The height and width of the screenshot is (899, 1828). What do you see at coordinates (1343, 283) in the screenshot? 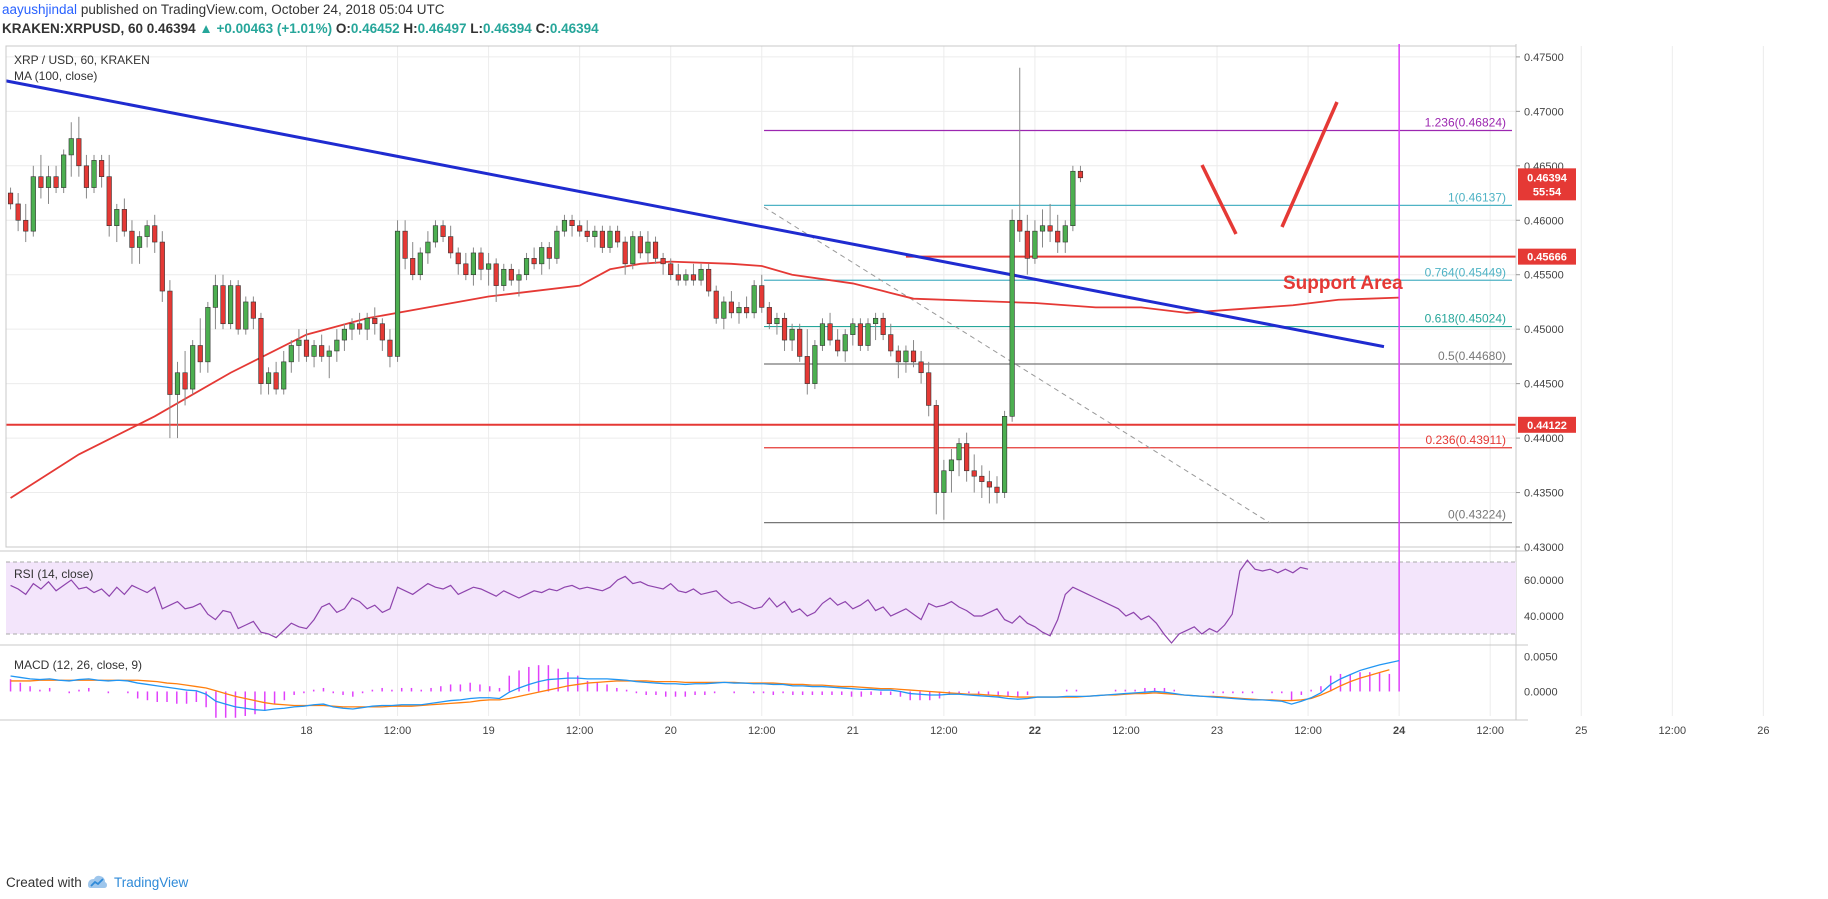
I see `support-area-label: Support Area` at bounding box center [1343, 283].